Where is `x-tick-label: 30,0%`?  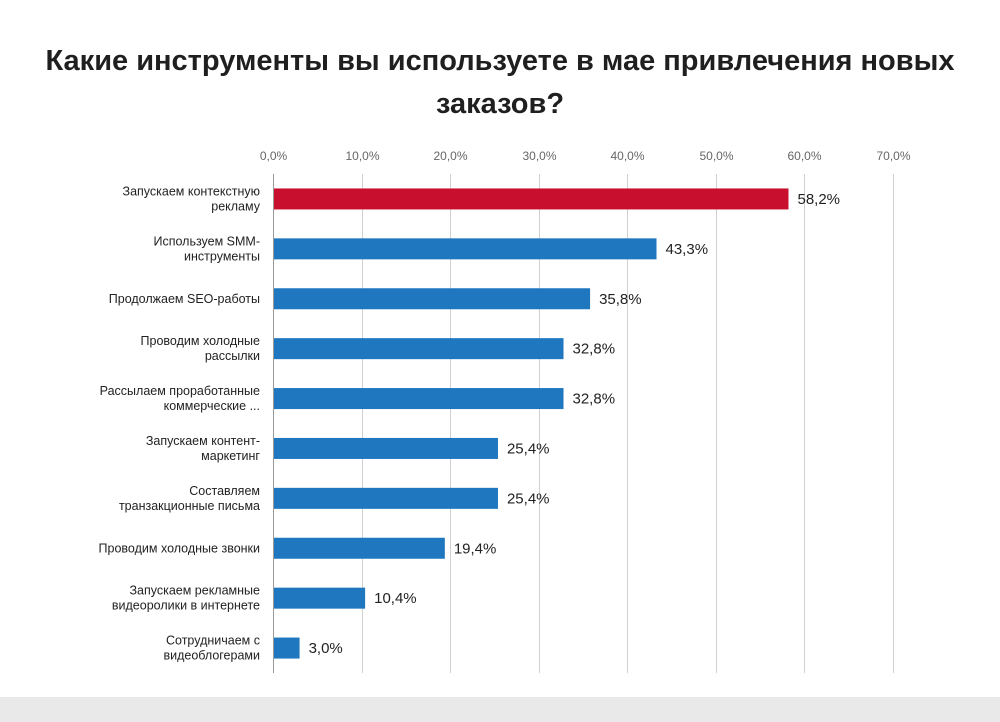
x-tick-label: 30,0% is located at coordinates (539, 156).